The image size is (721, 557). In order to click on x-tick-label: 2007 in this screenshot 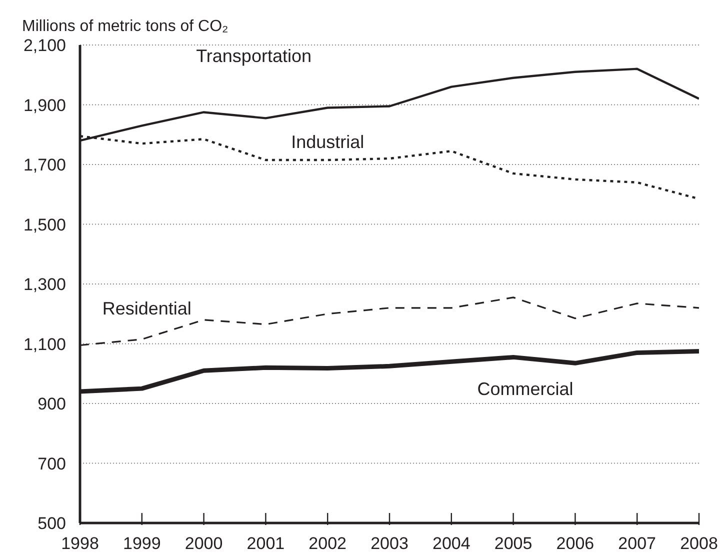, I will do `click(637, 543)`.